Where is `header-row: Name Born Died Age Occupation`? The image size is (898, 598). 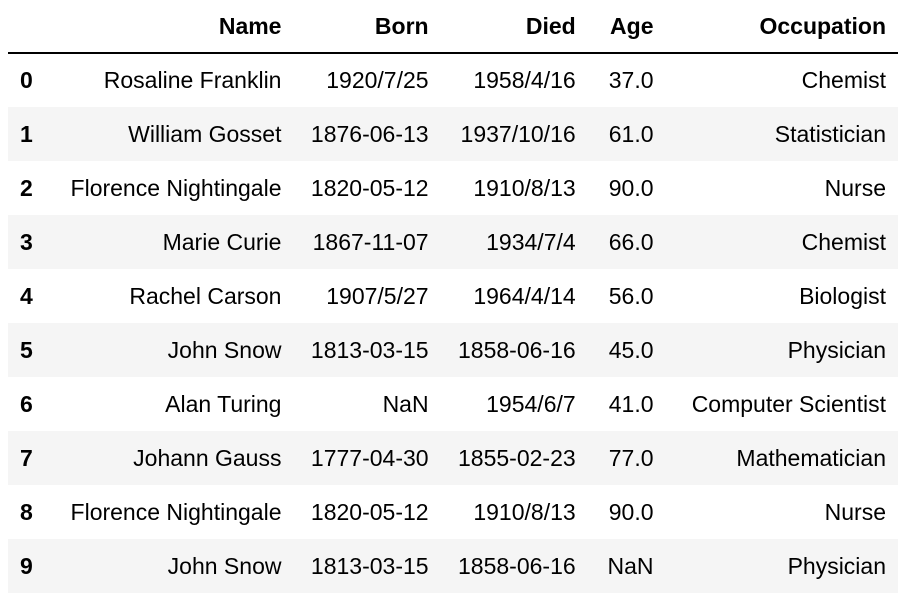 header-row: Name Born Died Age Occupation is located at coordinates (453, 27).